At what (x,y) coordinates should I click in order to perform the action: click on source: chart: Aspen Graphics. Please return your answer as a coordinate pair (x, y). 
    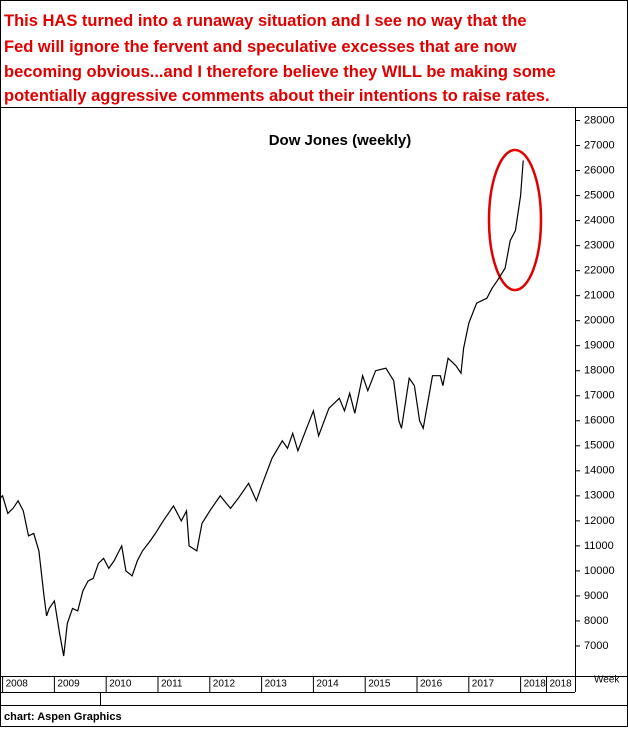
    Looking at the image, I should click on (63, 717).